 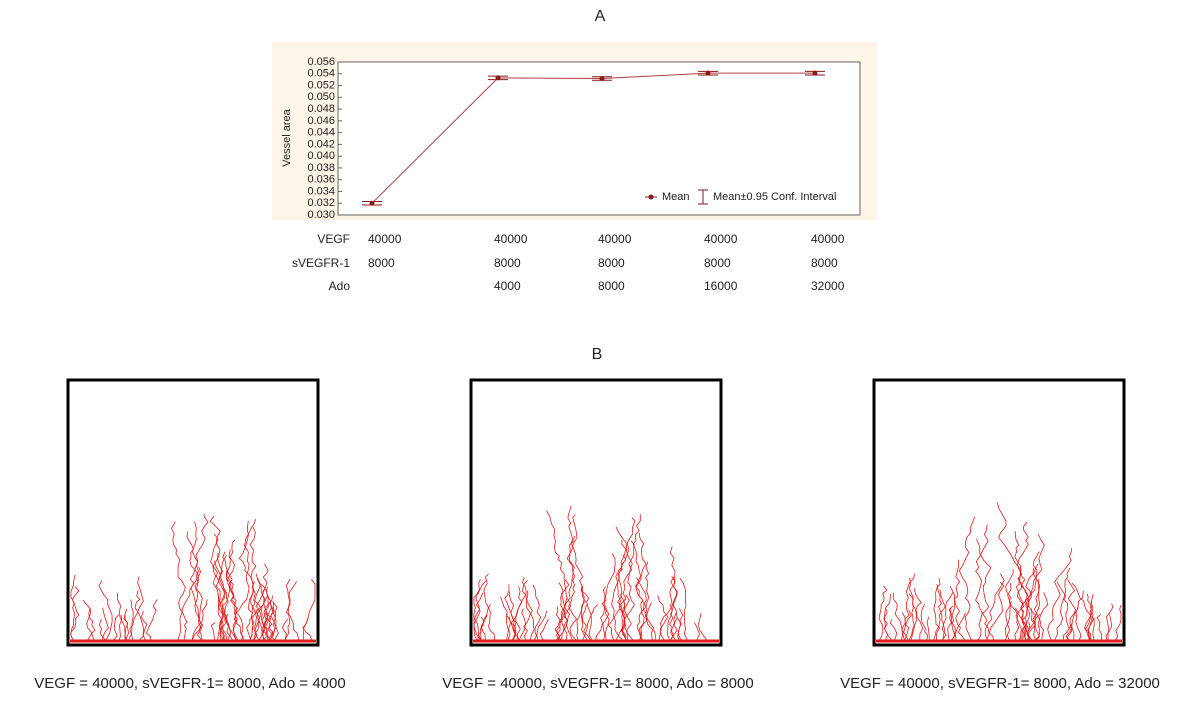 I want to click on y-tick-label: 0.034, so click(x=321, y=191).